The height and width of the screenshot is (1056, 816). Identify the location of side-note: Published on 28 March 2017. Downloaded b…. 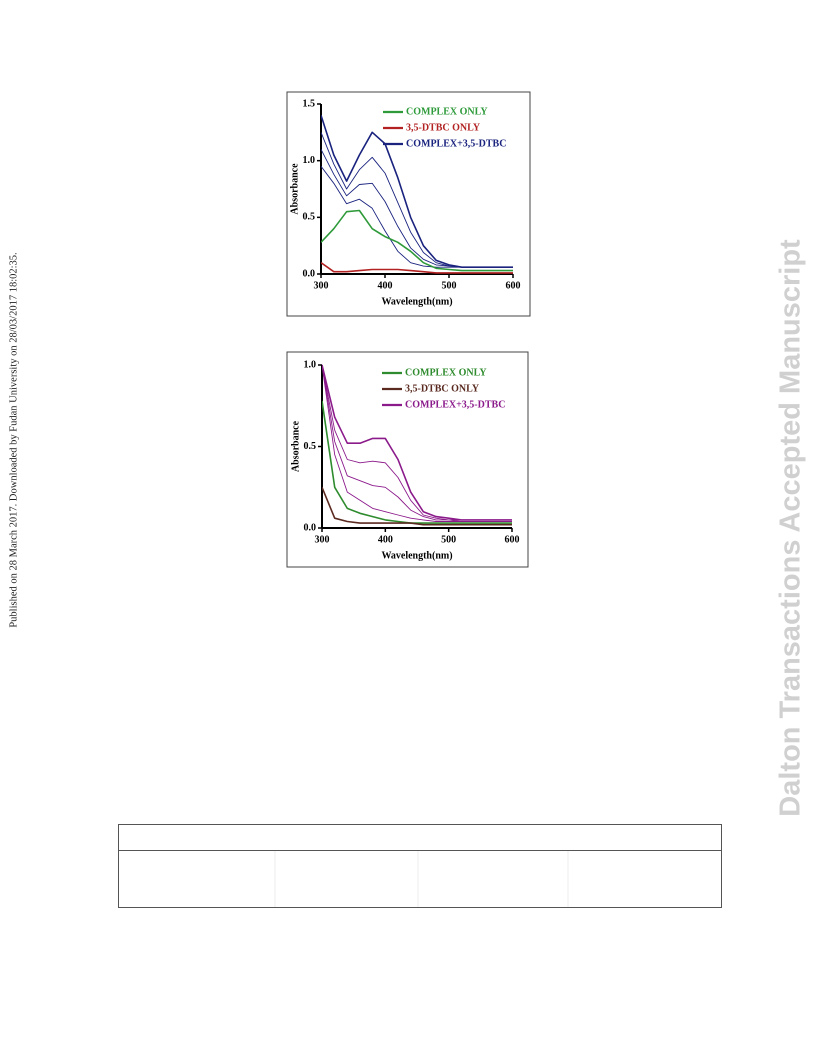
(13, 439).